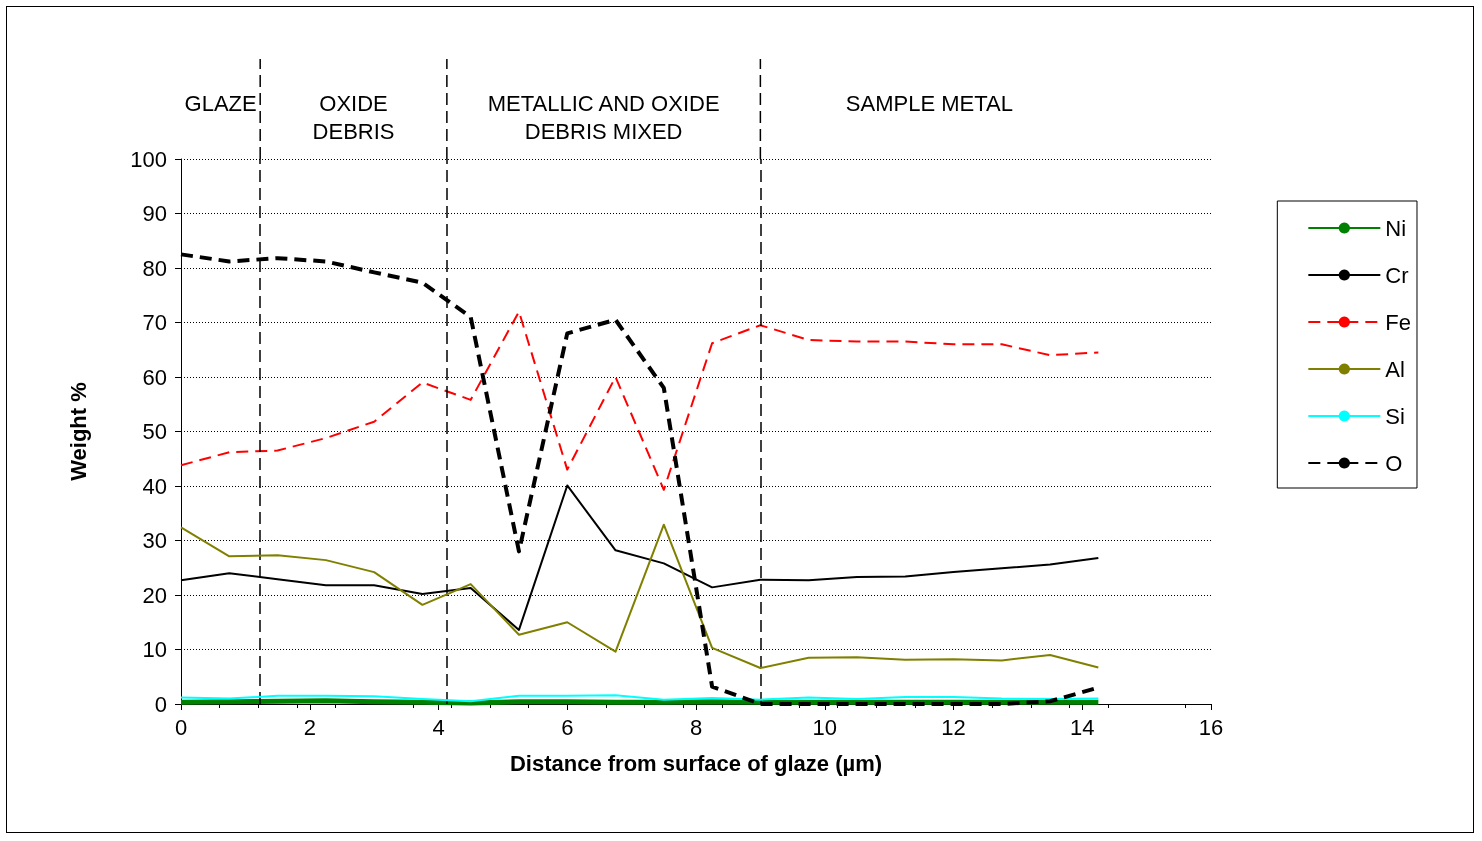 The image size is (1482, 841). What do you see at coordinates (353, 117) in the screenshot?
I see `text: OXIDE DEBRIS` at bounding box center [353, 117].